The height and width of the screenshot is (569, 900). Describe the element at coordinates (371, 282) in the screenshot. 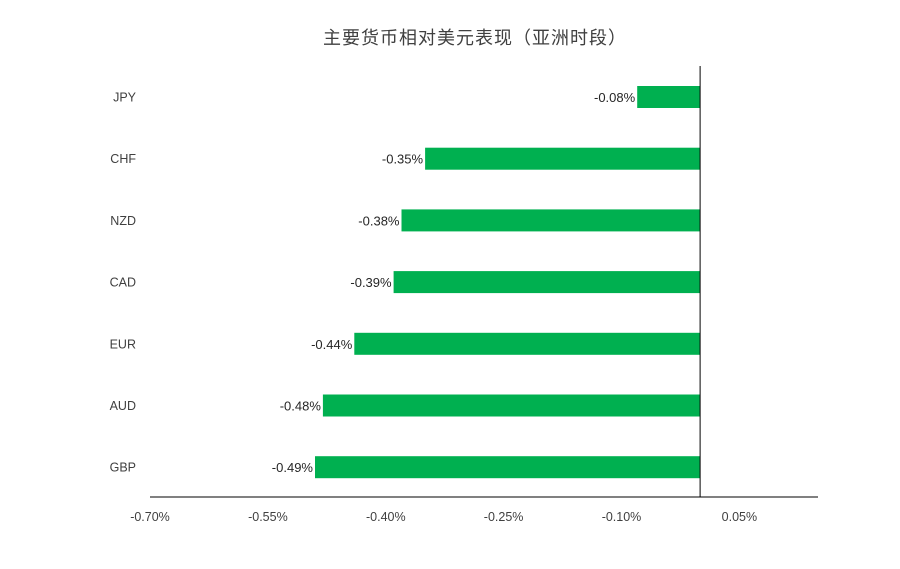

I see `data-label-cad: -0.39%` at that location.